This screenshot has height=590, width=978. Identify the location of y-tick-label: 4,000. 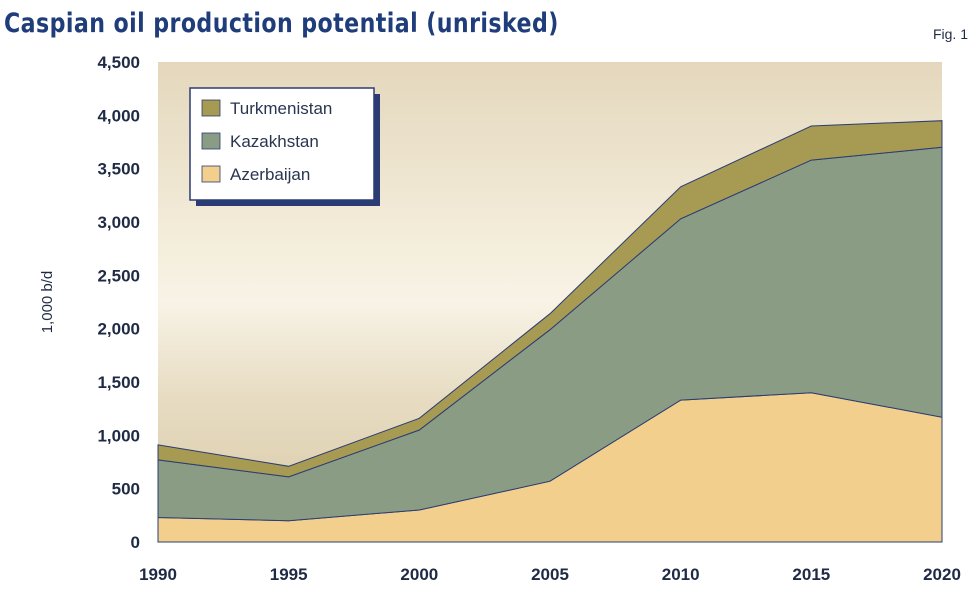
(118, 115).